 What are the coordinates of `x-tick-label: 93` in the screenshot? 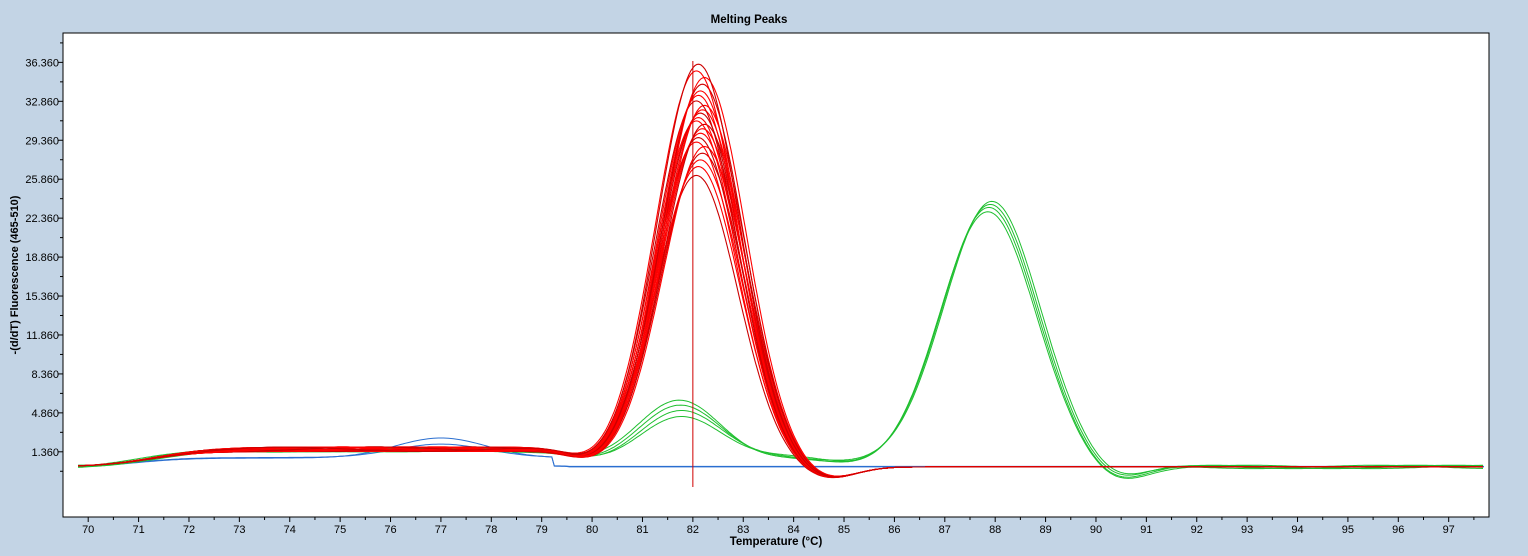 It's located at (1247, 530).